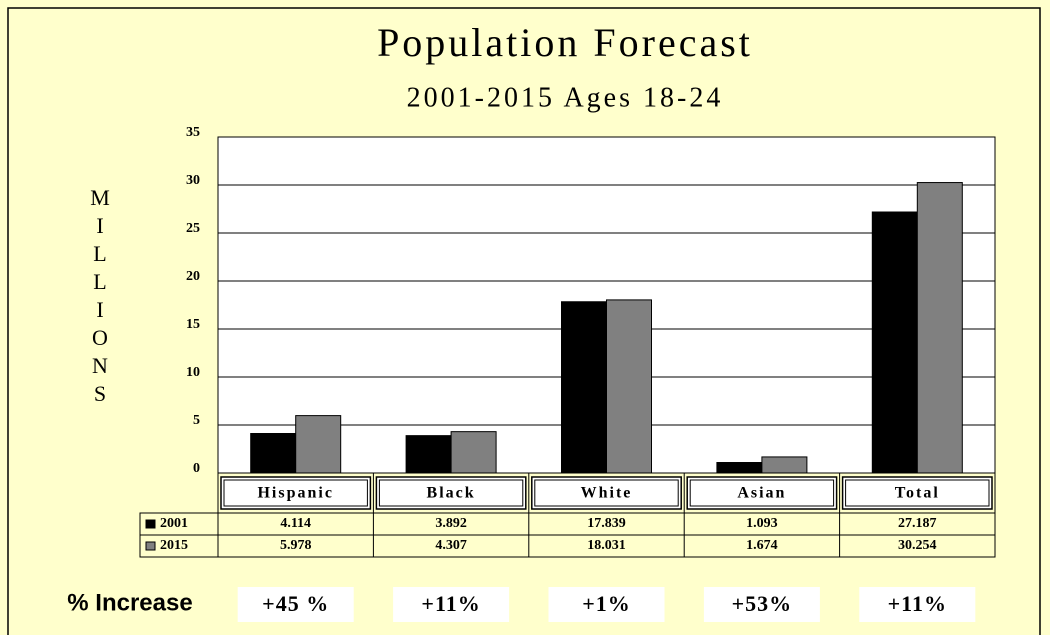 This screenshot has width=1050, height=635. I want to click on table-value: 5.978, so click(296, 545).